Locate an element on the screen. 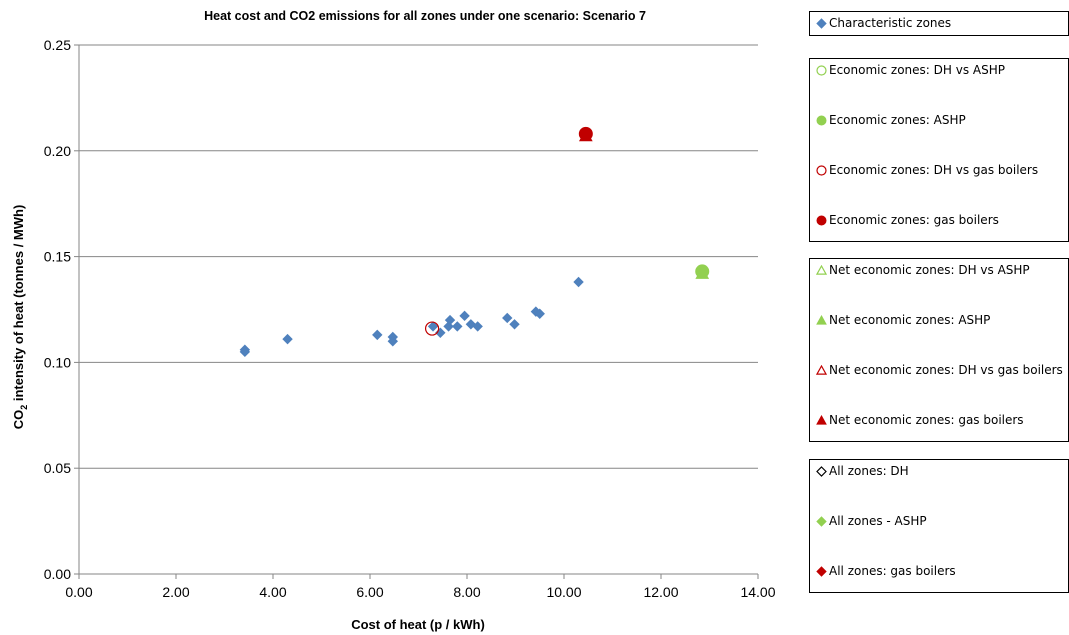  legend-label: All zones: DH is located at coordinates (869, 471).